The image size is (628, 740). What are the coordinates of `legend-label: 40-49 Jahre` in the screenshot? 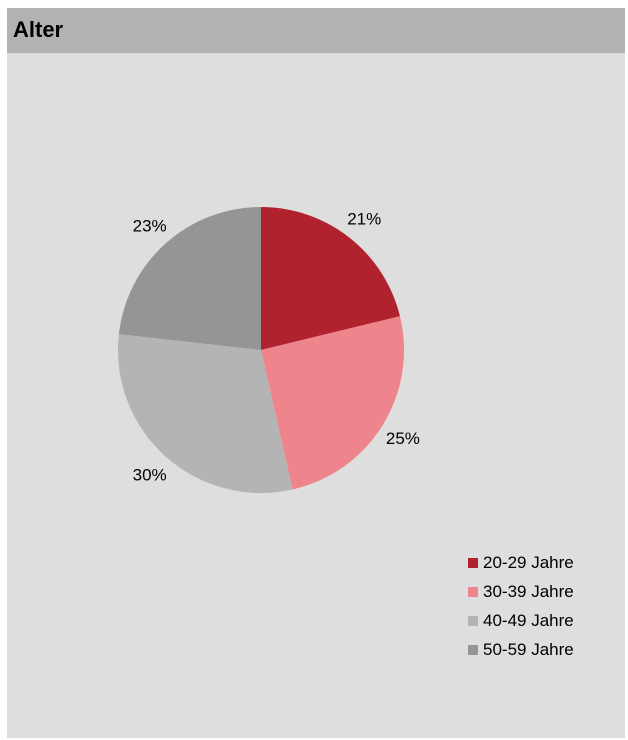 It's located at (528, 620).